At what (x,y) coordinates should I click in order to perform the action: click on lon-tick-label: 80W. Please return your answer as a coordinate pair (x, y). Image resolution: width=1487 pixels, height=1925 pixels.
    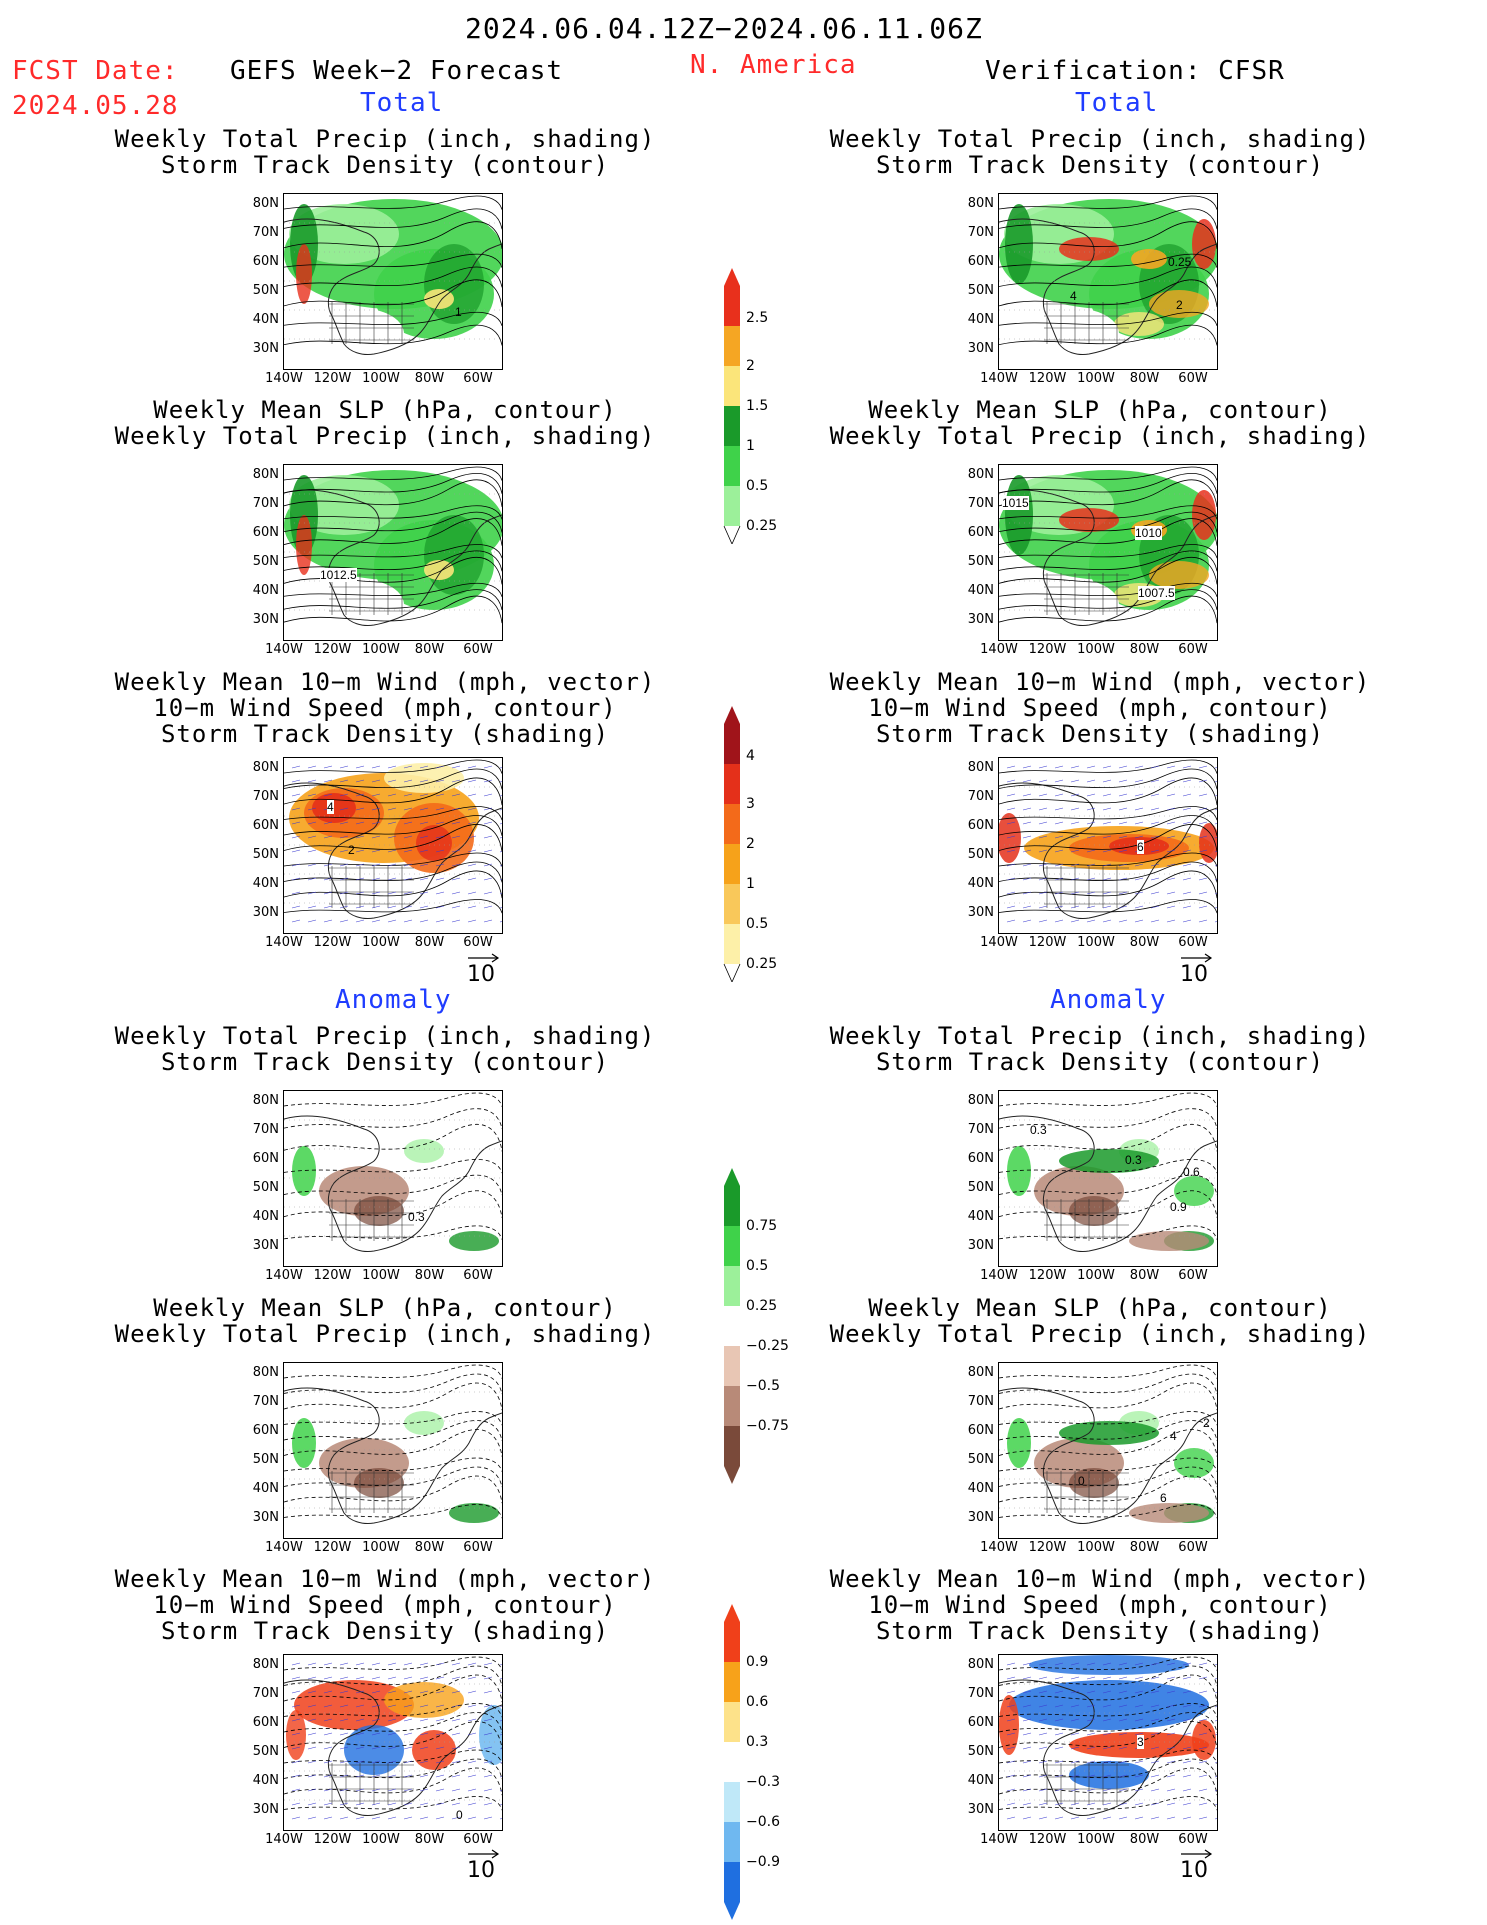
    Looking at the image, I should click on (429, 649).